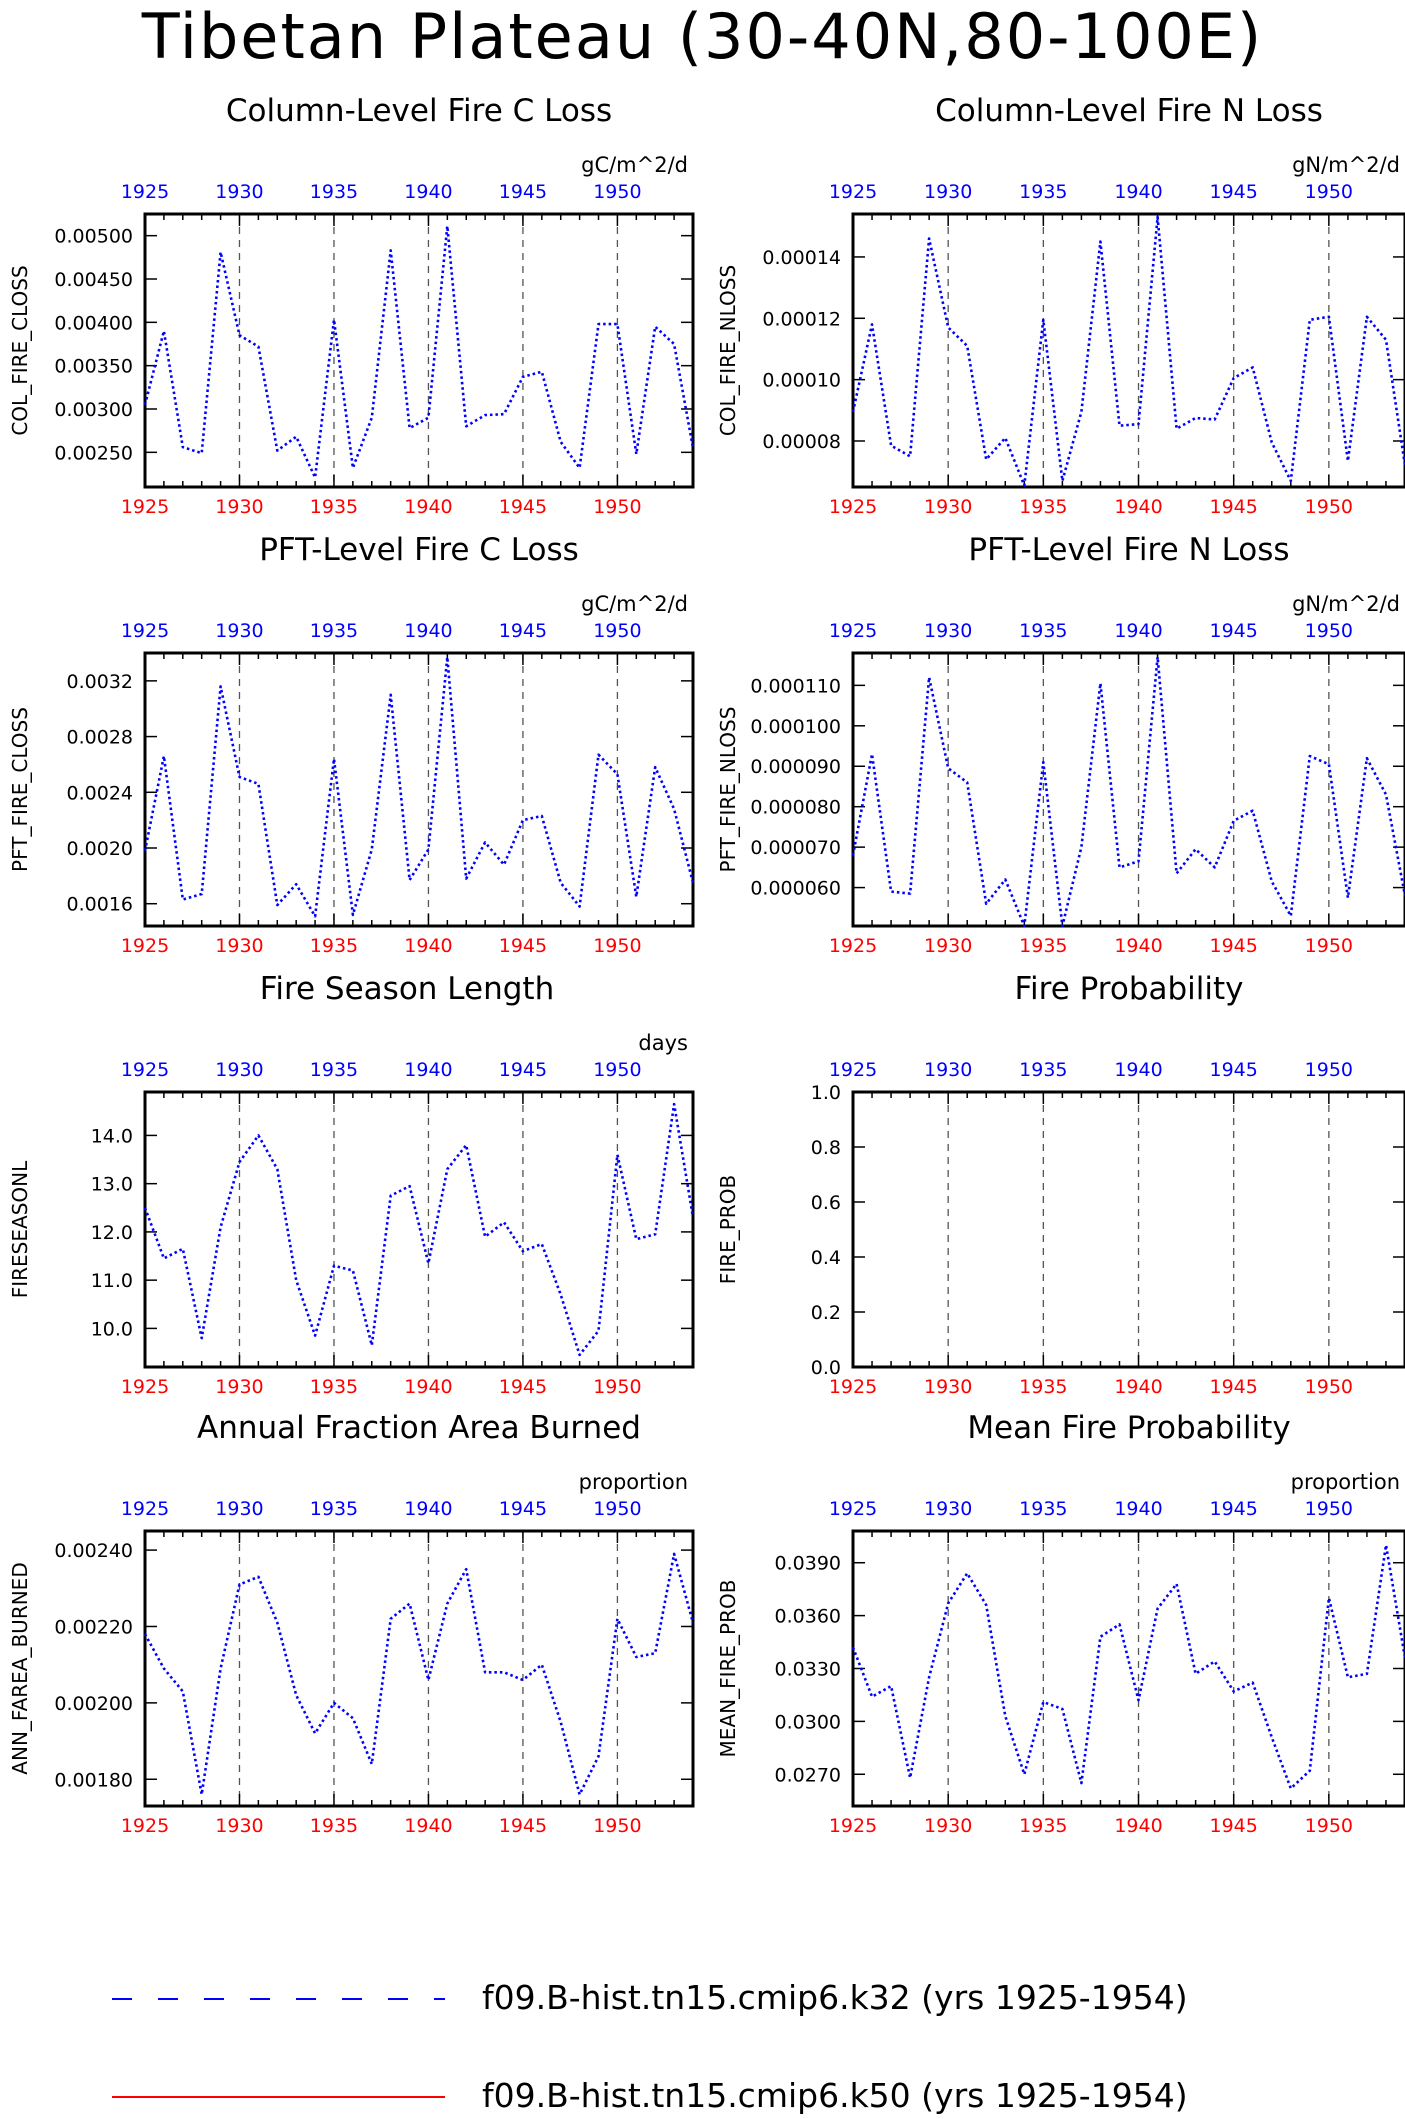 Image resolution: width=1405 pixels, height=2119 pixels. Describe the element at coordinates (428, 1070) in the screenshot. I see `panel-5-xlabel-top-1940: 1940` at that location.